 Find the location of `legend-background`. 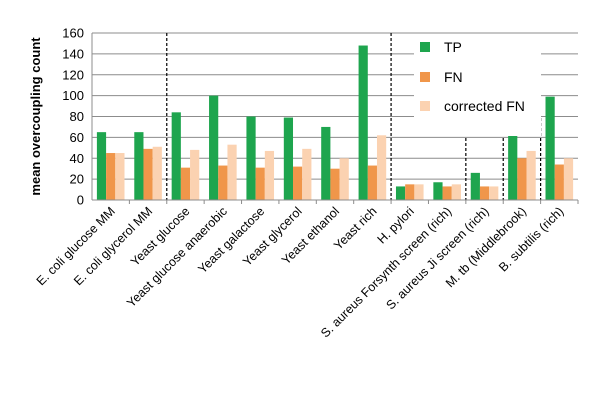

legend-background is located at coordinates (477, 87).